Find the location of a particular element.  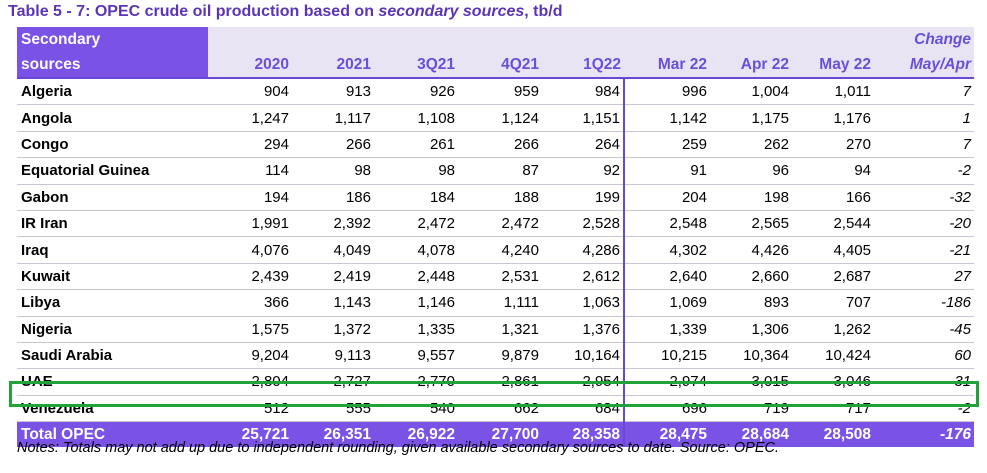

column-header: Apr 22 is located at coordinates (751, 65).